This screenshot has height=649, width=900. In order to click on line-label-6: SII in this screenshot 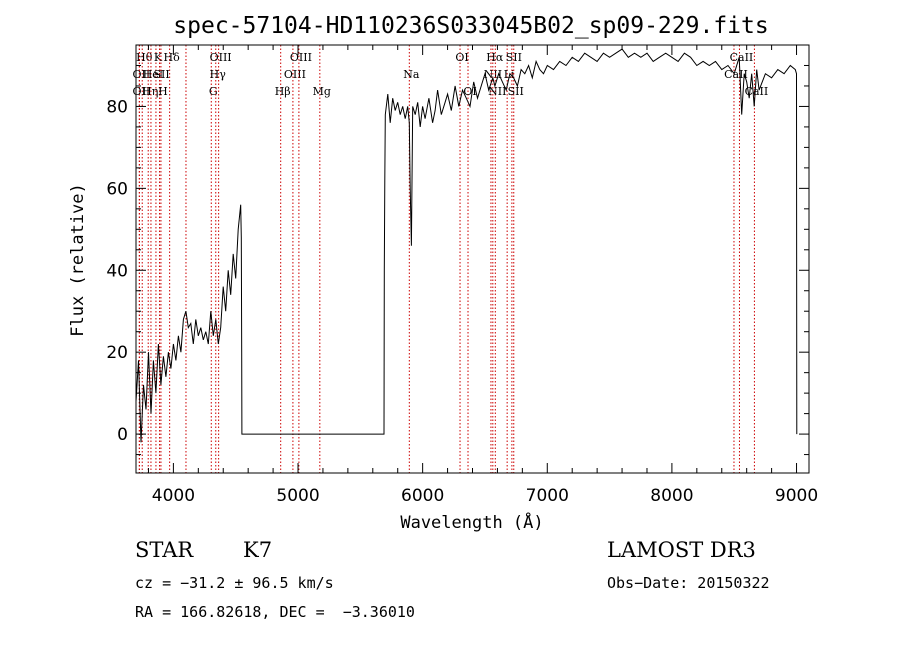, I will do `click(161, 74)`.